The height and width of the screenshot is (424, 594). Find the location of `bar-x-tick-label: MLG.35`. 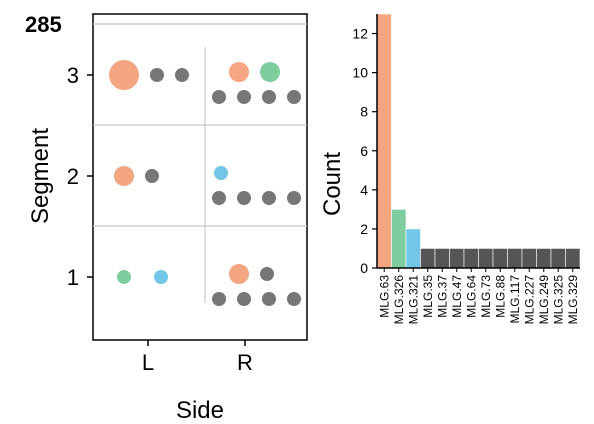

bar-x-tick-label: MLG.35 is located at coordinates (428, 296).